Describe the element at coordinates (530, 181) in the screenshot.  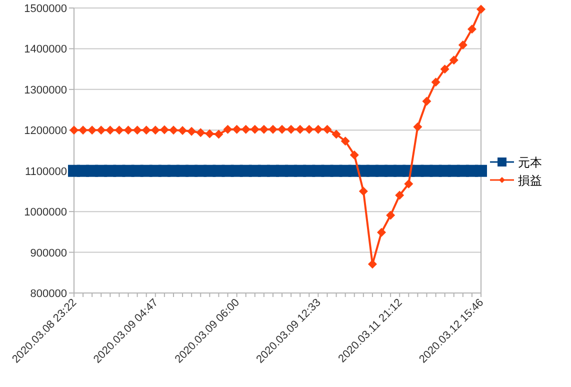
I see `legend-label: 損益` at that location.